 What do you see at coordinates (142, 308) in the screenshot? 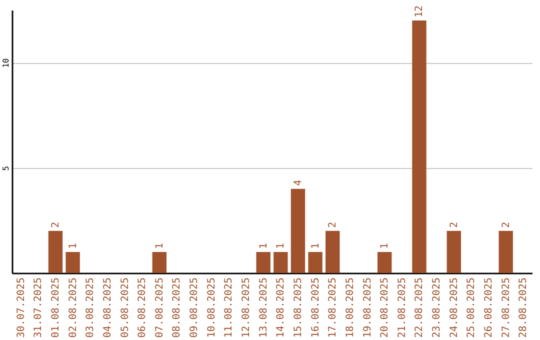
I see `x-tick-label: 06.08.2025` at bounding box center [142, 308].